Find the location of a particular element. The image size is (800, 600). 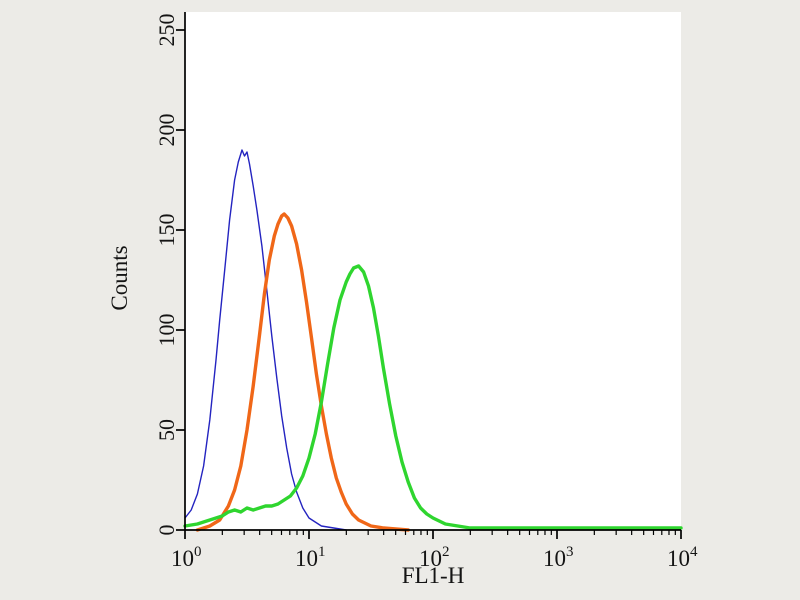

x-tick-label: 10⁴ is located at coordinates (682, 557).